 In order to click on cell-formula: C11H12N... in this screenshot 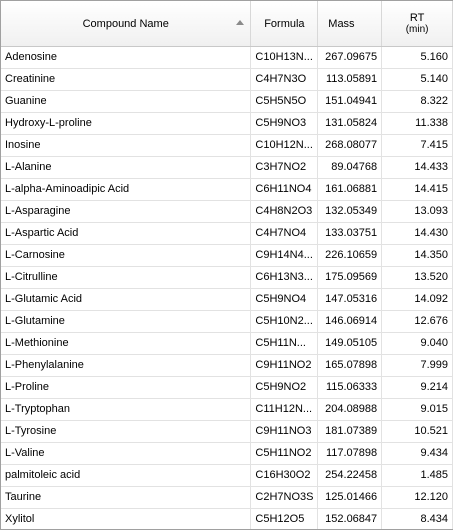, I will do `click(285, 409)`.